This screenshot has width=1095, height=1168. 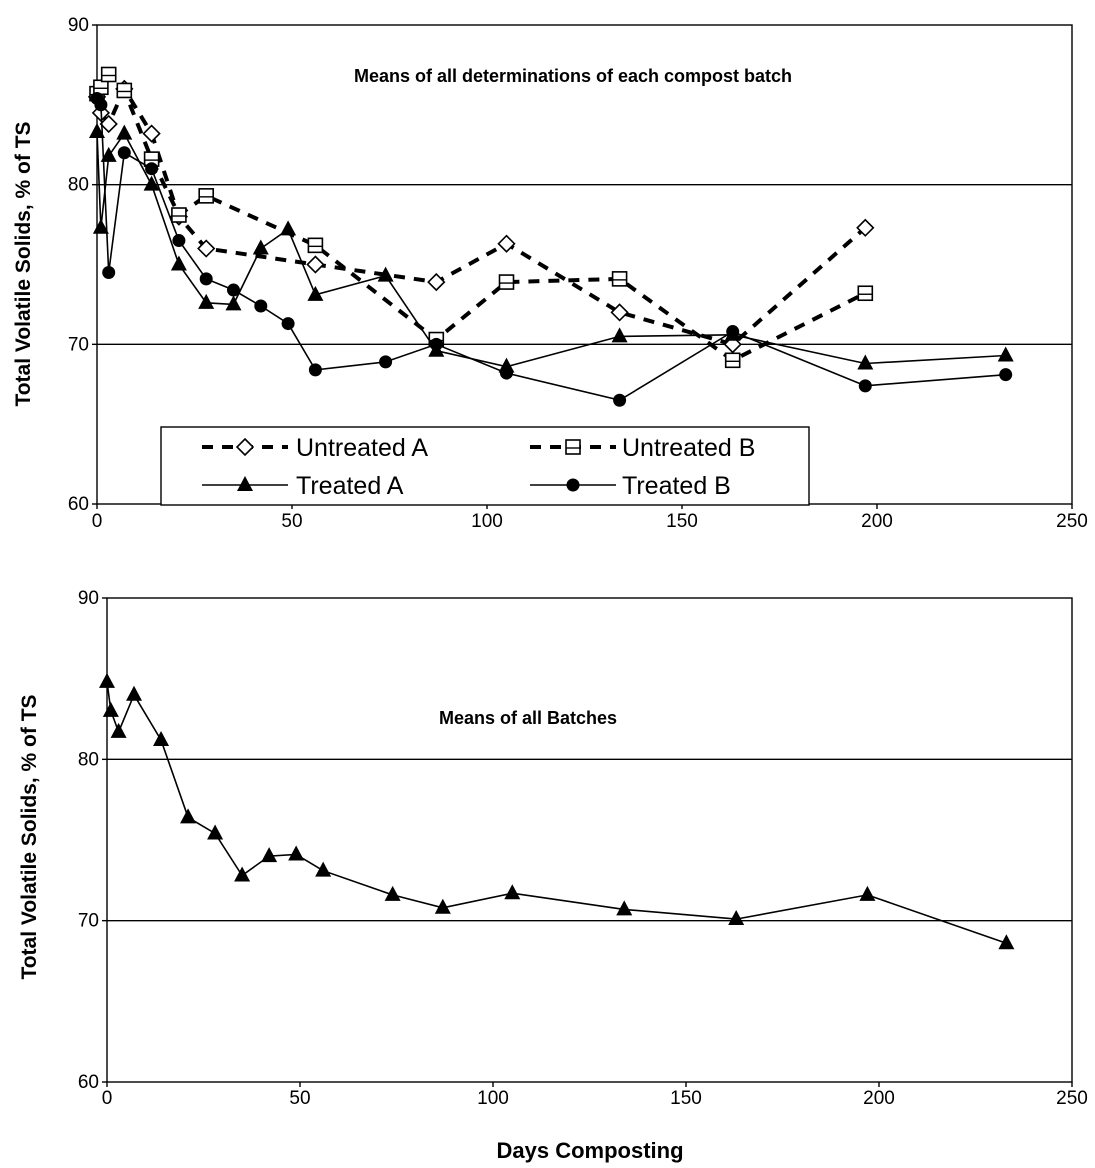 What do you see at coordinates (245, 447) in the screenshot?
I see `legend-marker` at bounding box center [245, 447].